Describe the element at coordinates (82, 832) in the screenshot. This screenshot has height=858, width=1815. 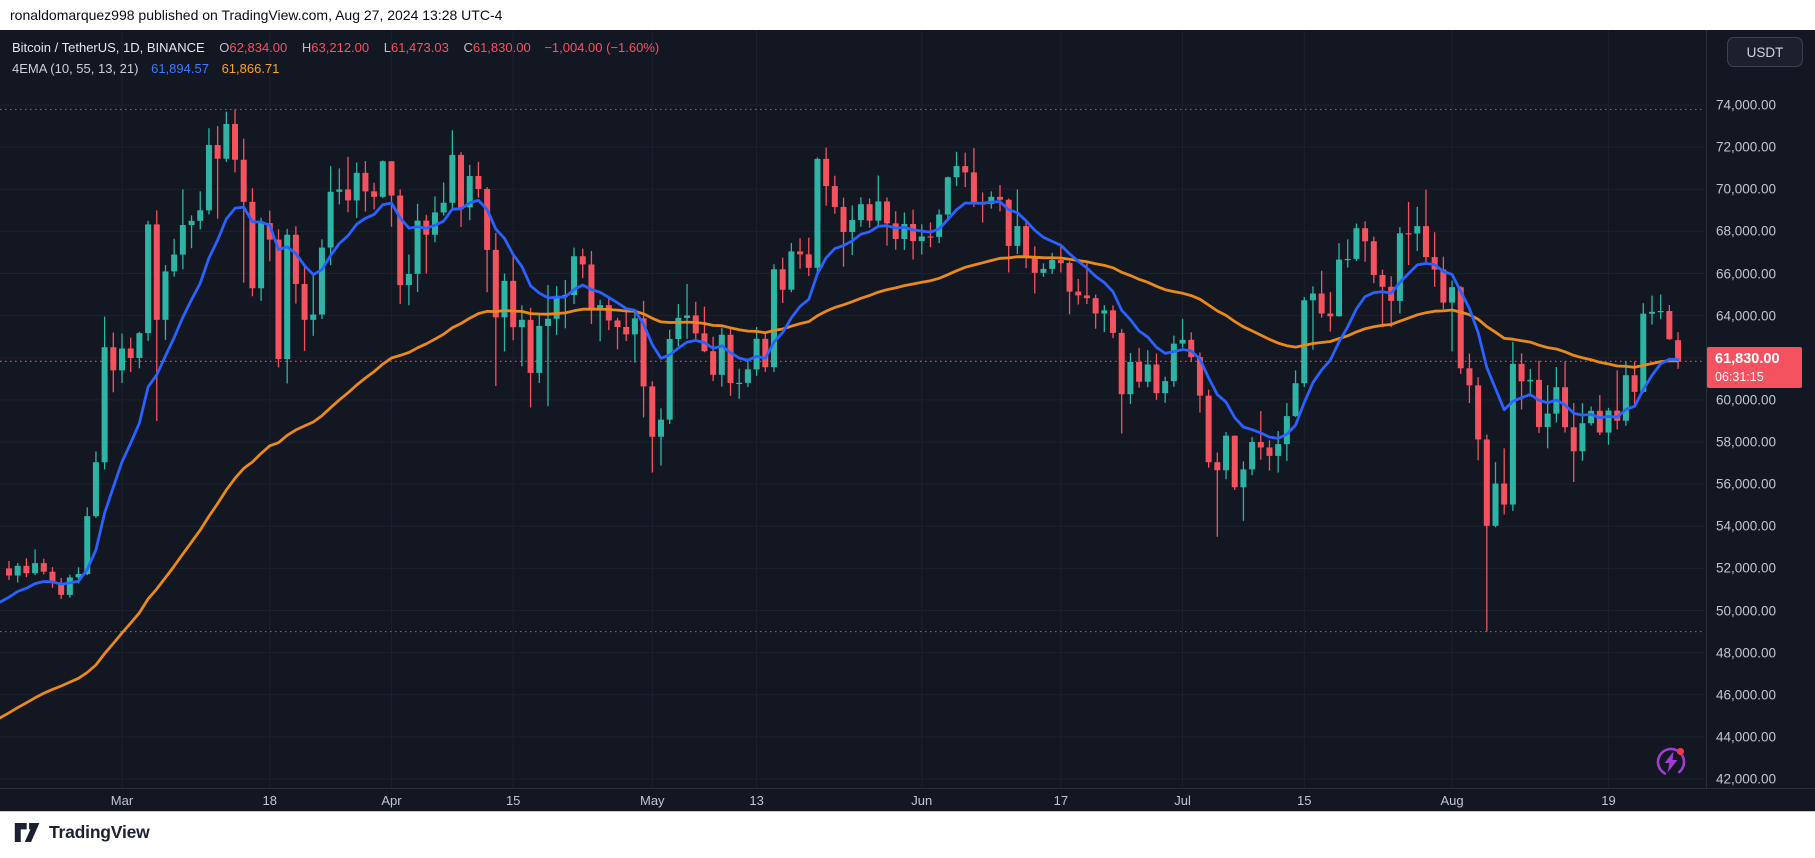
I see `tradingview-logo: TradingView` at that location.